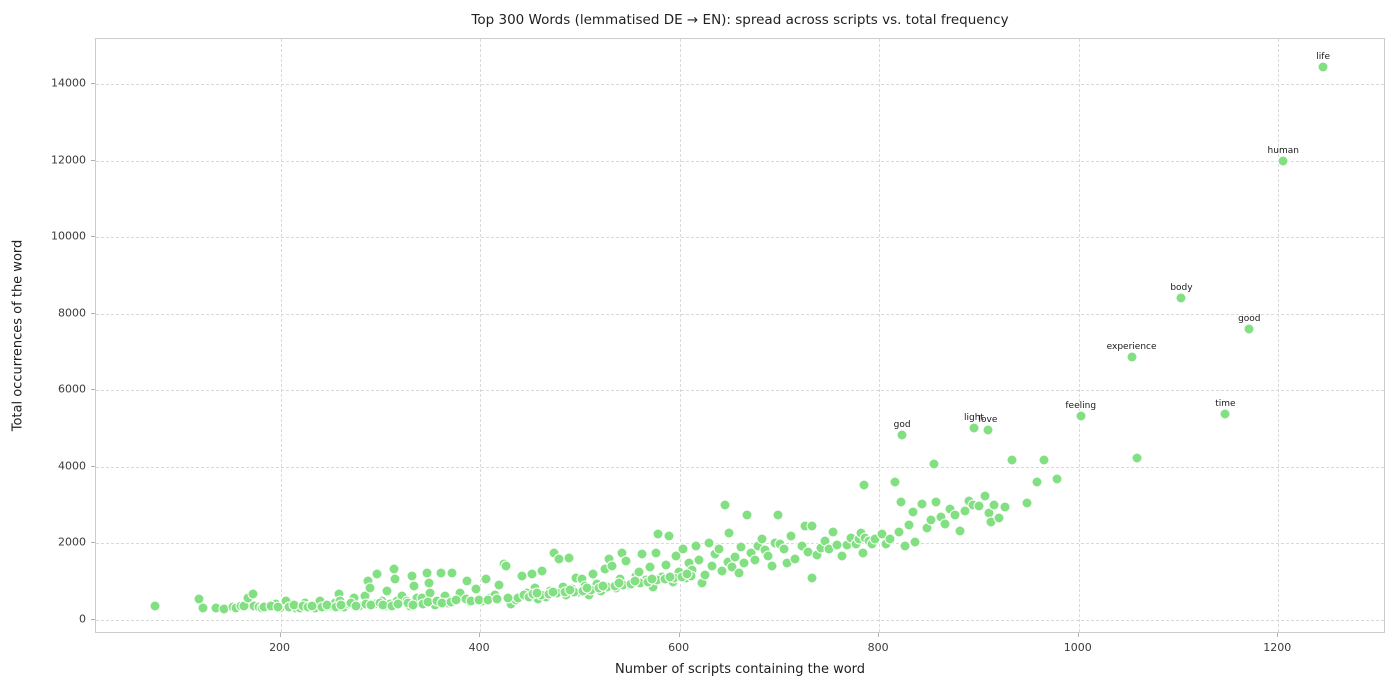  I want to click on point-label: life, so click(1323, 56).